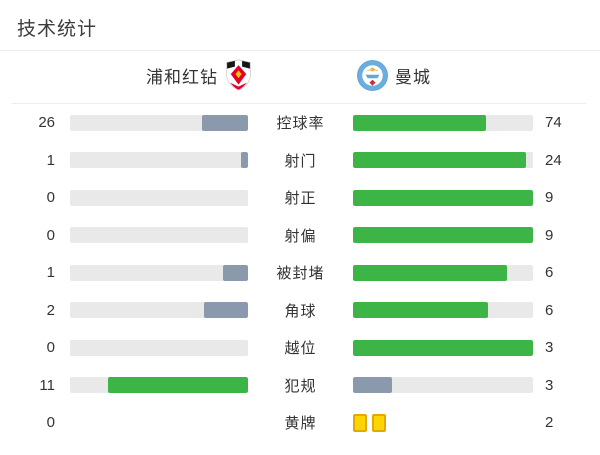  Describe the element at coordinates (372, 75) in the screenshot. I see `mancity-crest-icon` at that location.